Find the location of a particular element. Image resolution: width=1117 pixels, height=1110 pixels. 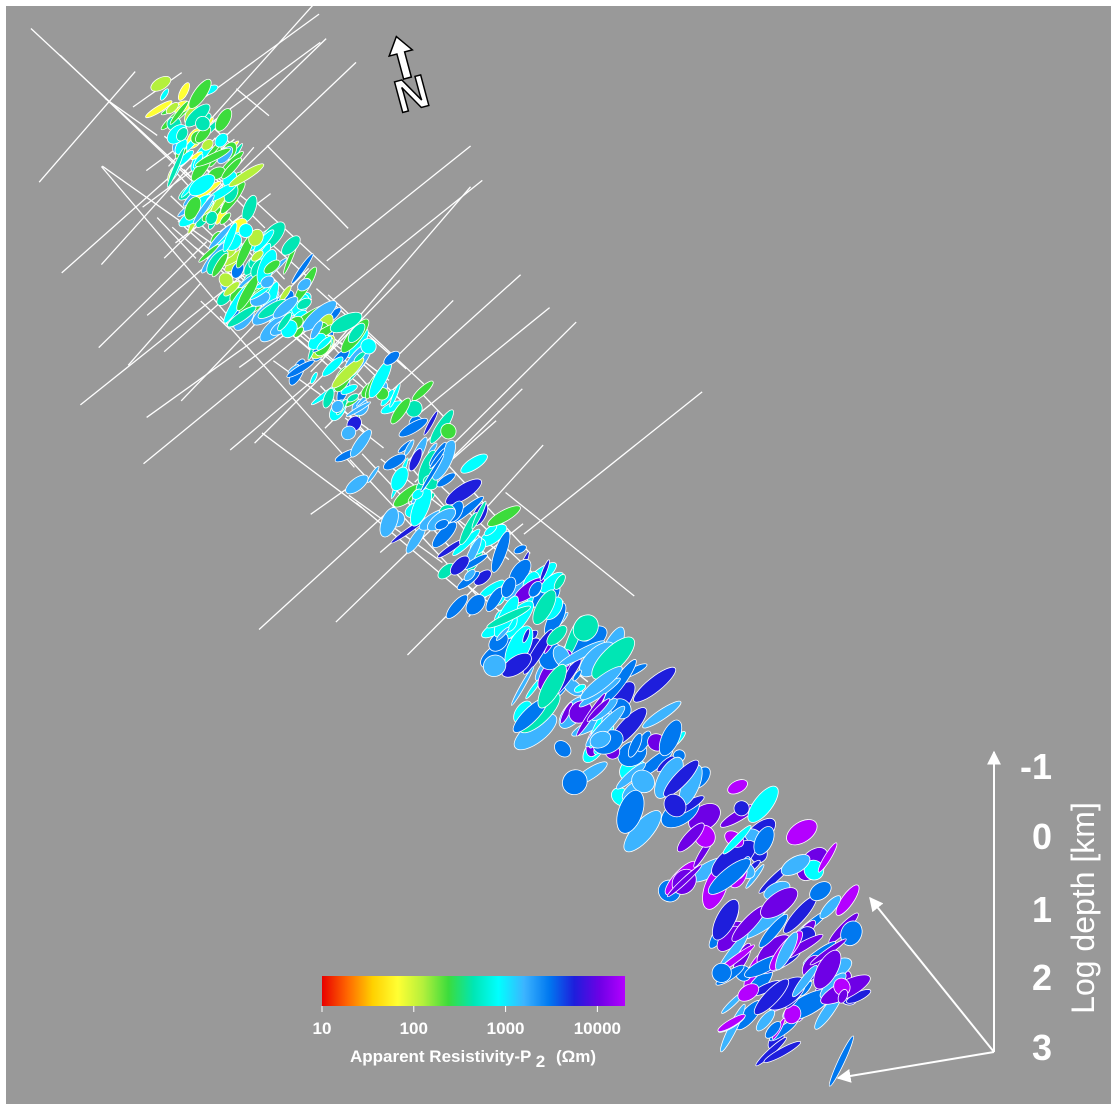

north-arrow: N is located at coordinates (411, 79).